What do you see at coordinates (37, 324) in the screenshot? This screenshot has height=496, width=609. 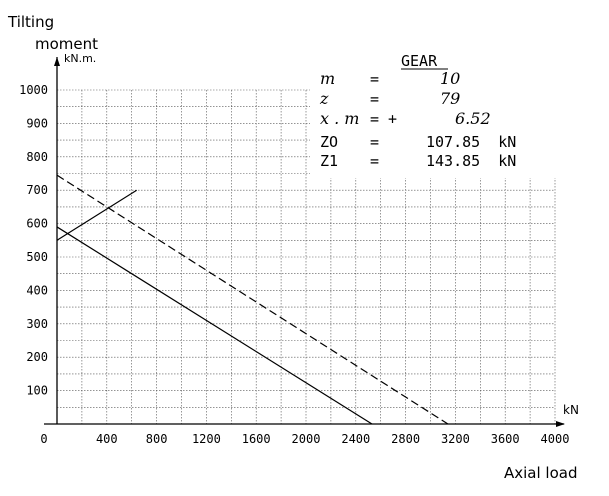 I see `y-tick-label: 300` at bounding box center [37, 324].